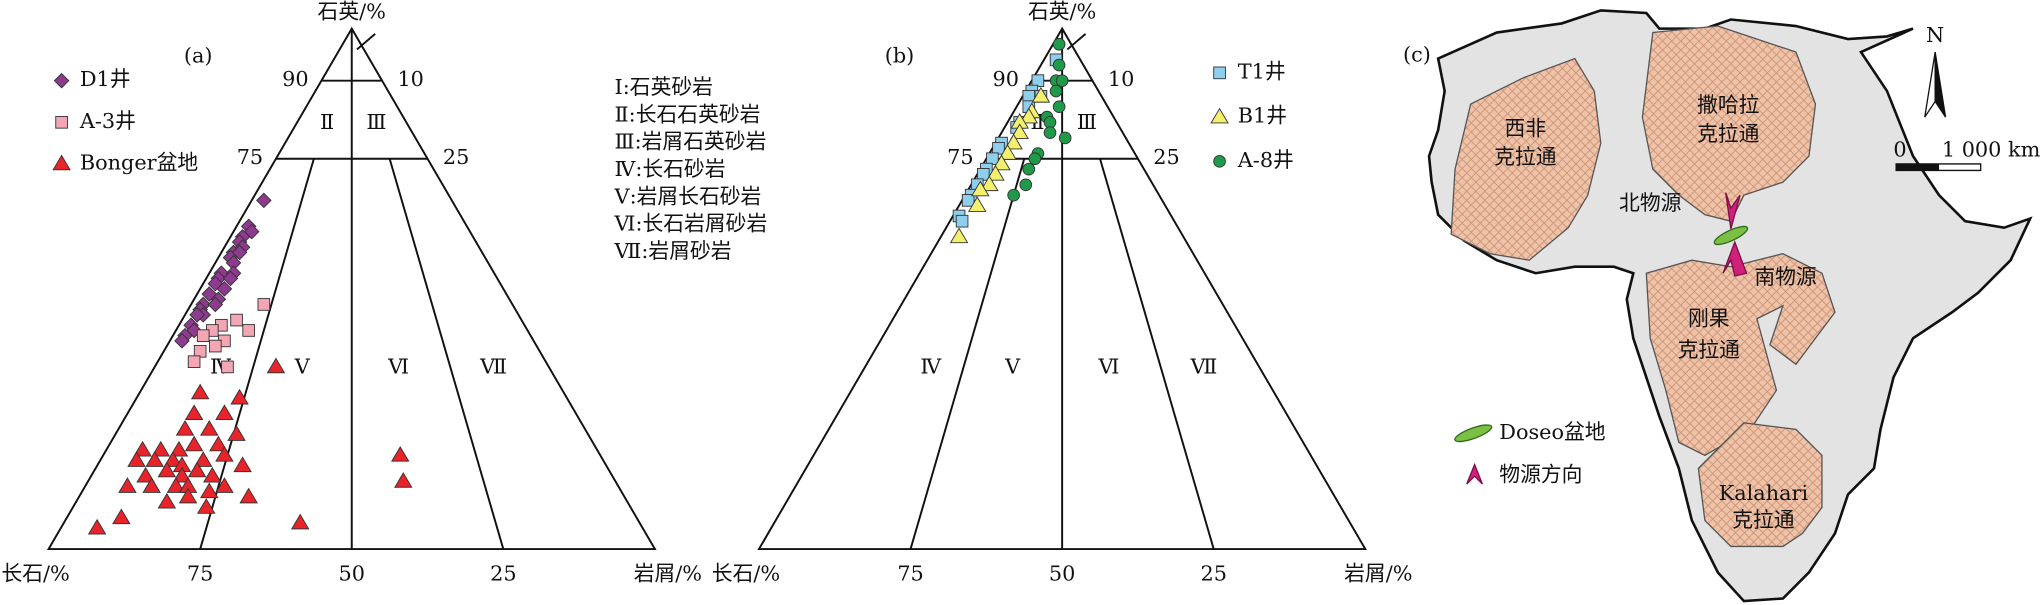  What do you see at coordinates (1093, 1) in the screenshot?
I see `region-label: Ⅰ` at bounding box center [1093, 1].